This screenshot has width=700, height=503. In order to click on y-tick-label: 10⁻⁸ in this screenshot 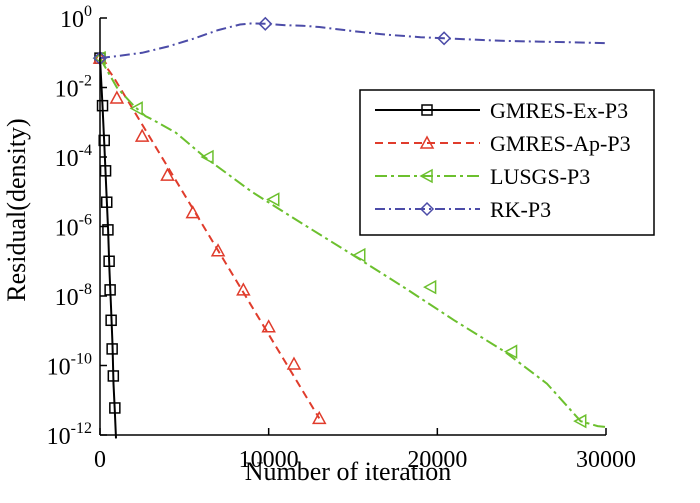, I will do `click(73, 296)`.